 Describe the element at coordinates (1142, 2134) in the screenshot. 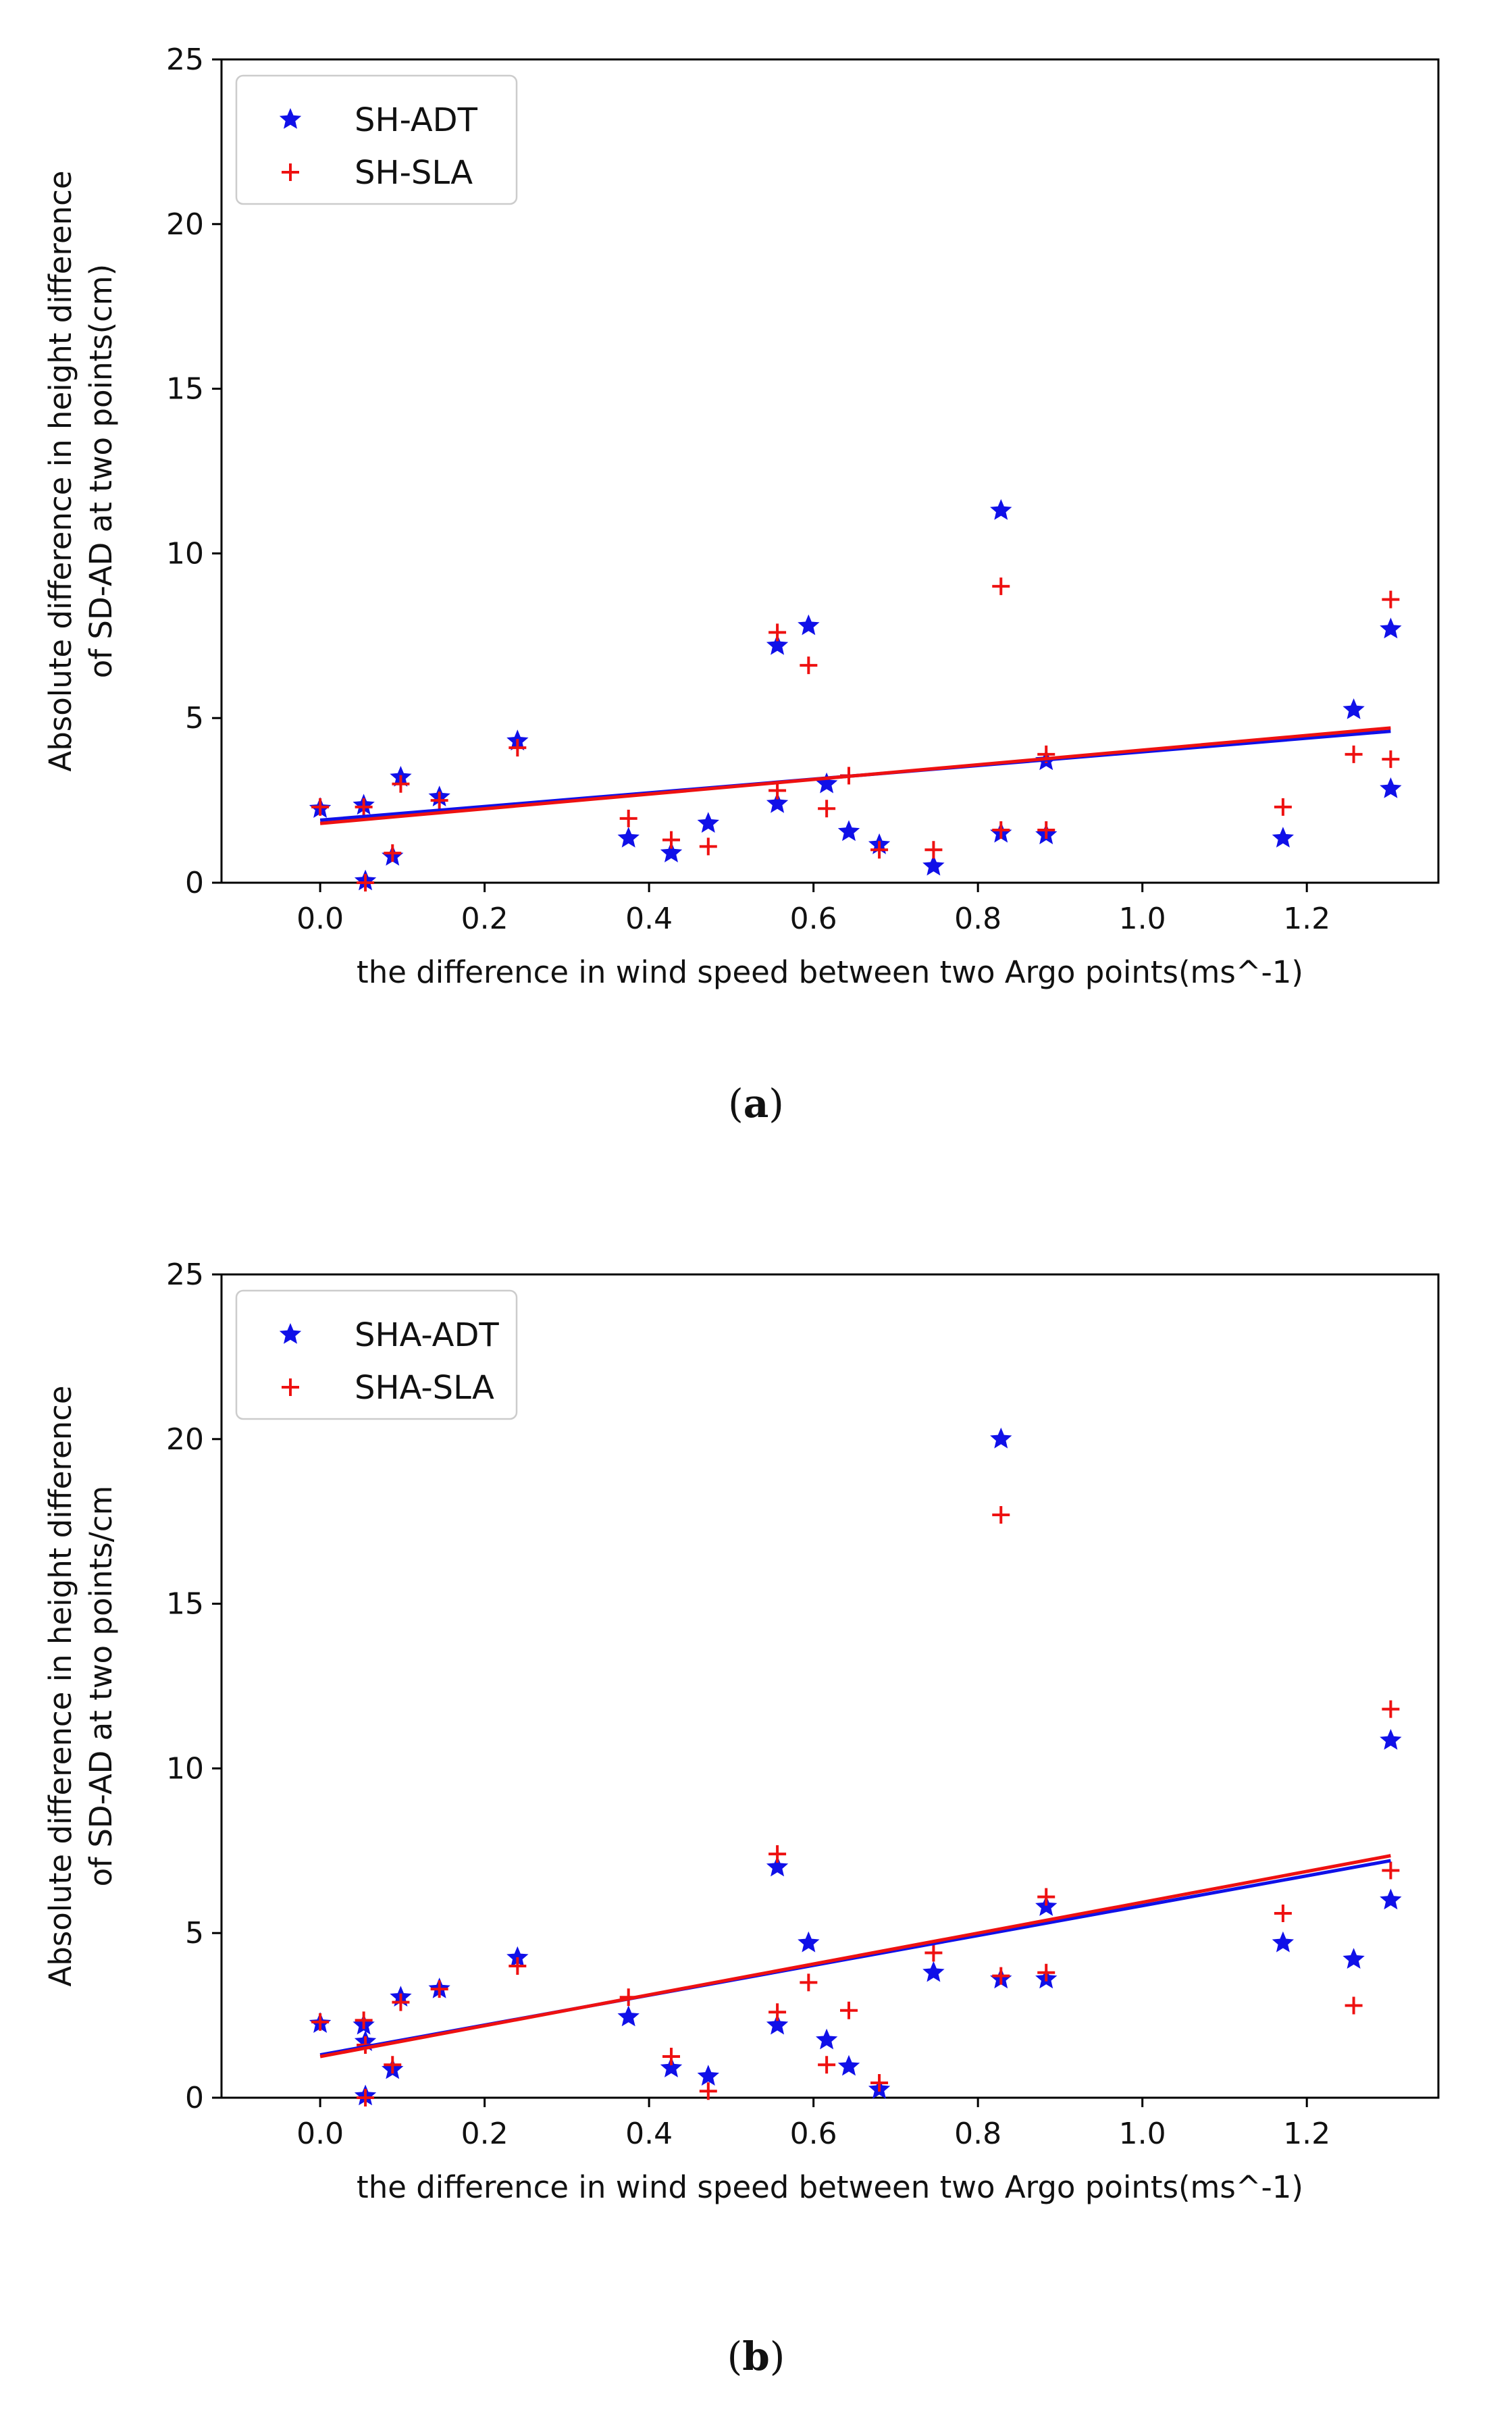

I see `x-tick-label: 1.0` at that location.